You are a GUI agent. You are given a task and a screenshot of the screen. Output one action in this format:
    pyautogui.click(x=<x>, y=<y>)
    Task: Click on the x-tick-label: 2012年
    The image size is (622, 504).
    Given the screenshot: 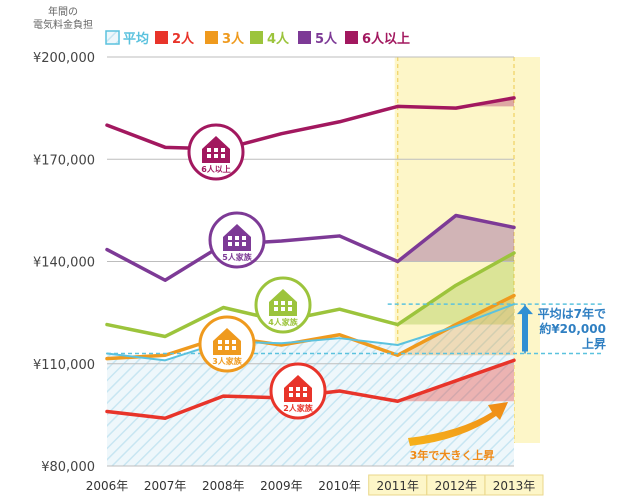 What is the action you would take?
    pyautogui.click(x=456, y=486)
    